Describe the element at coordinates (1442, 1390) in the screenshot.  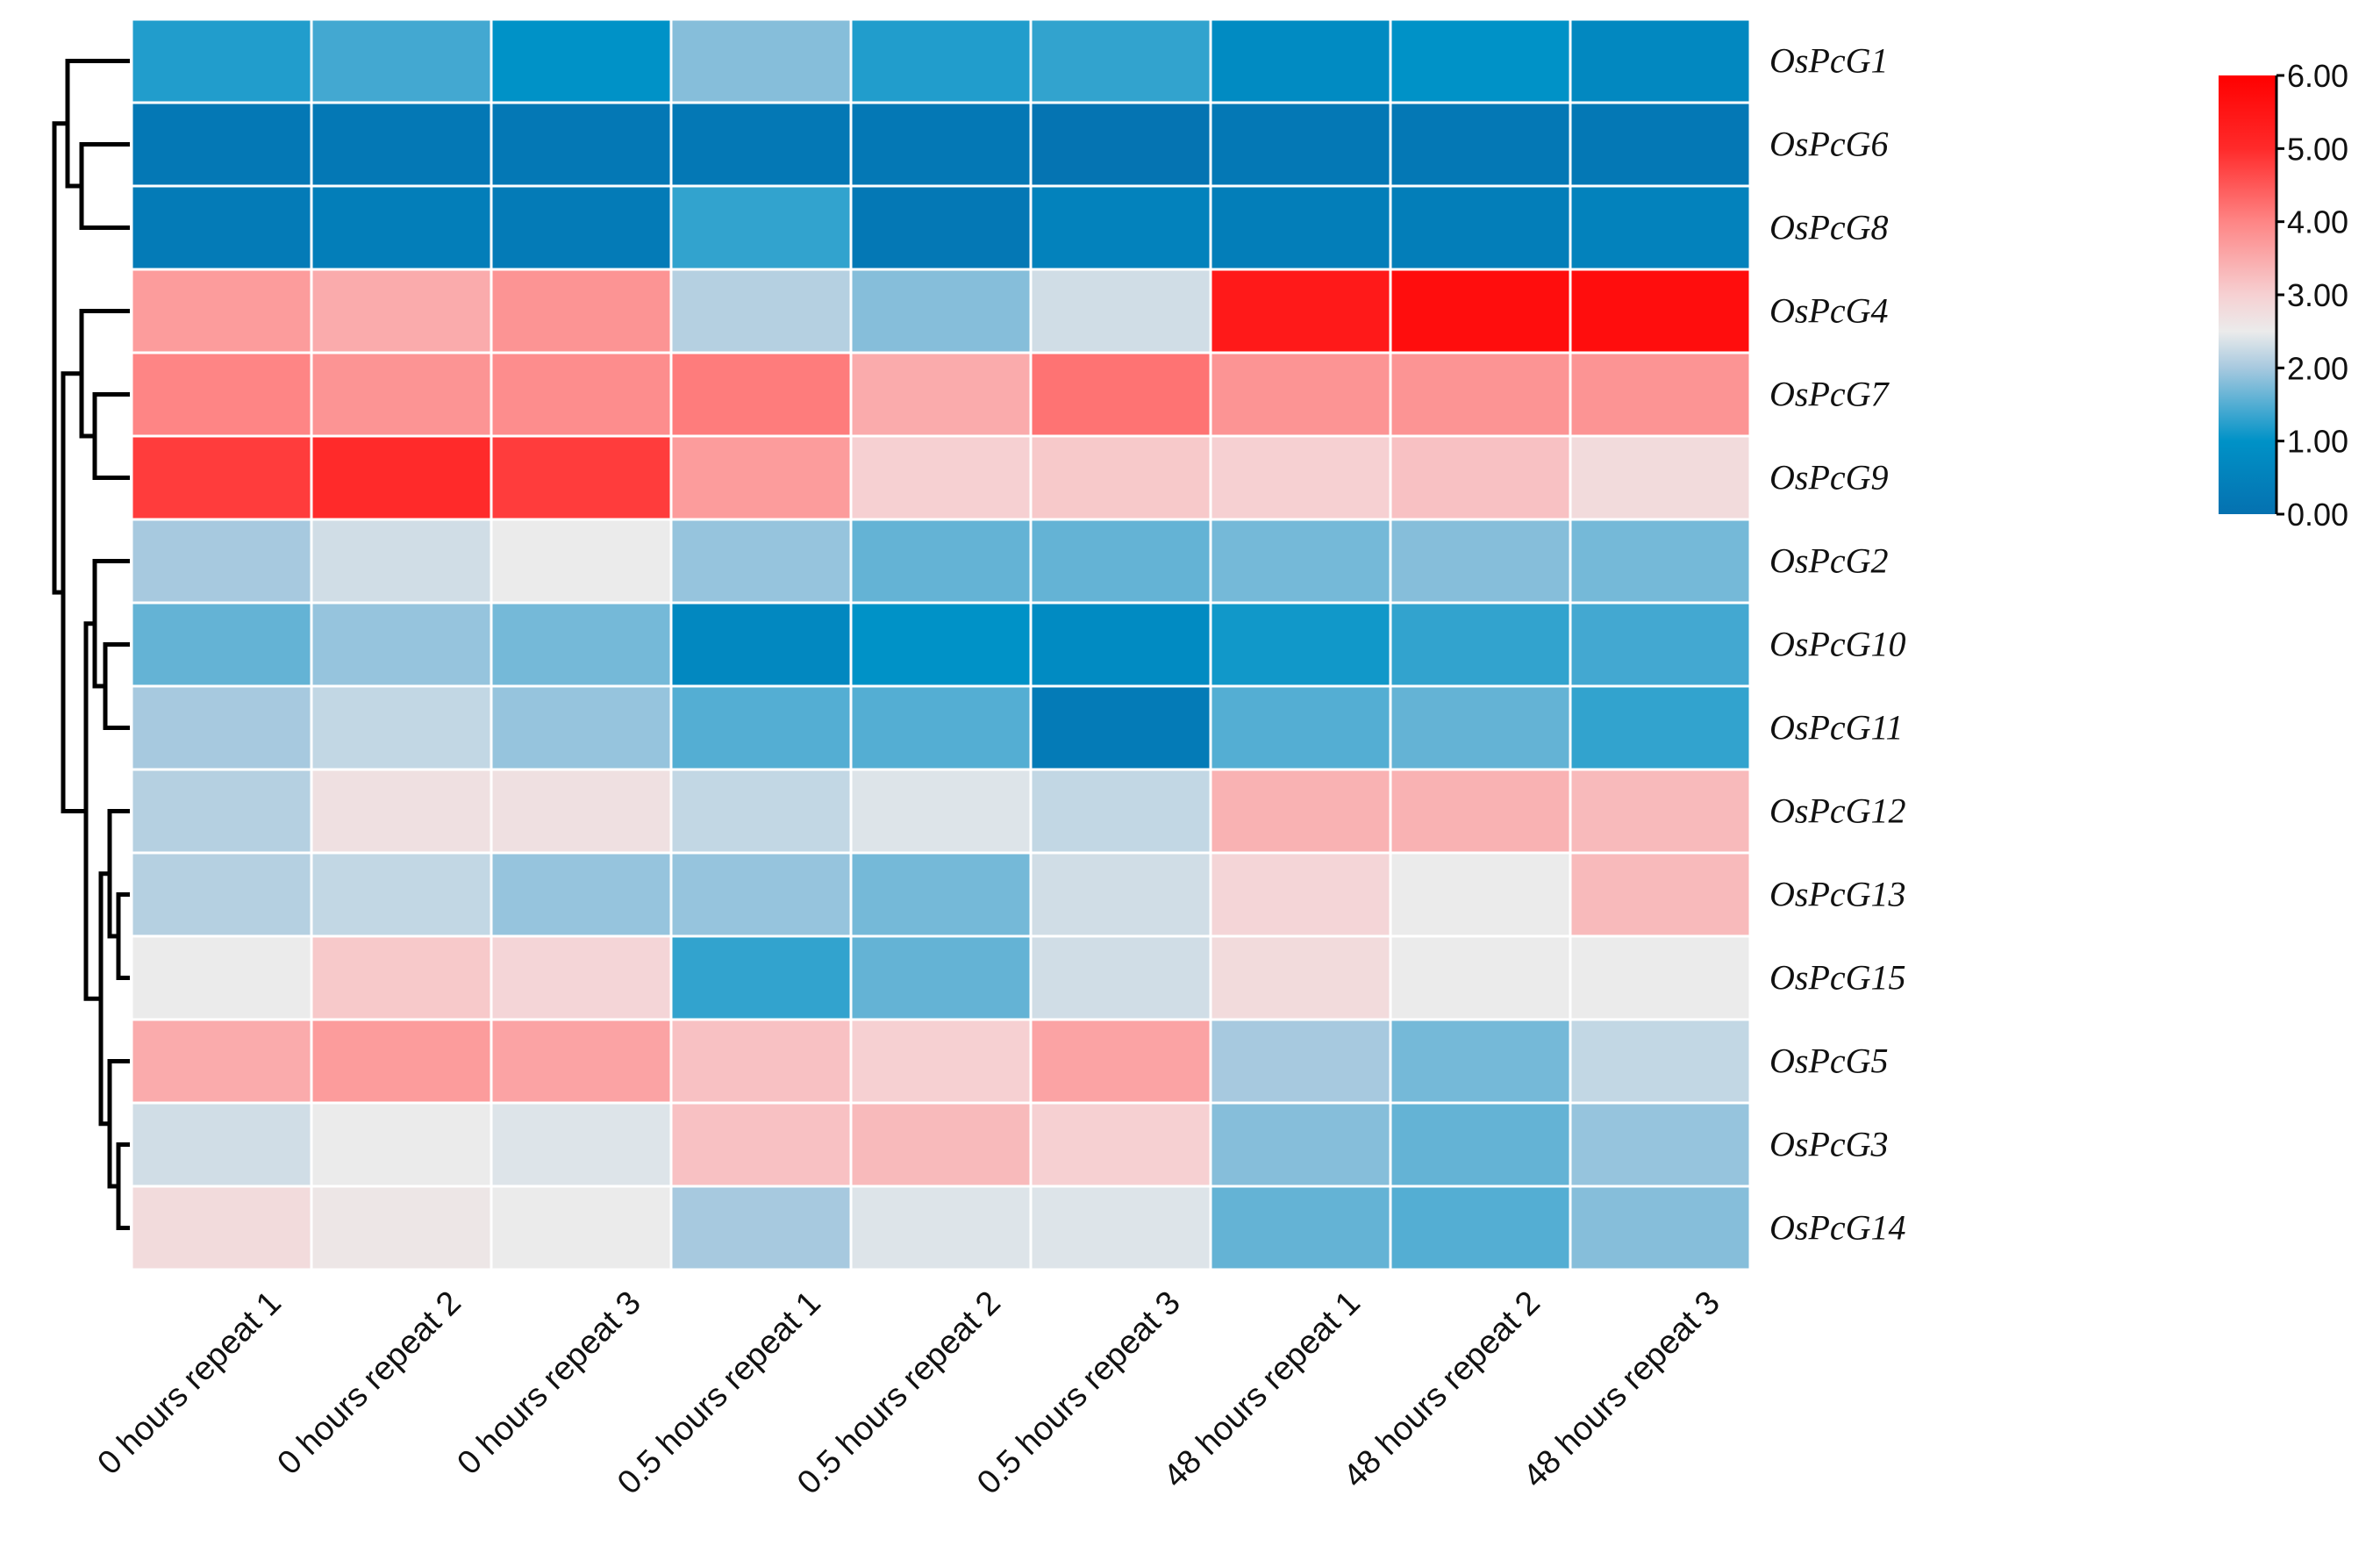
I see `column-label: 48 hours repeat 2` at that location.